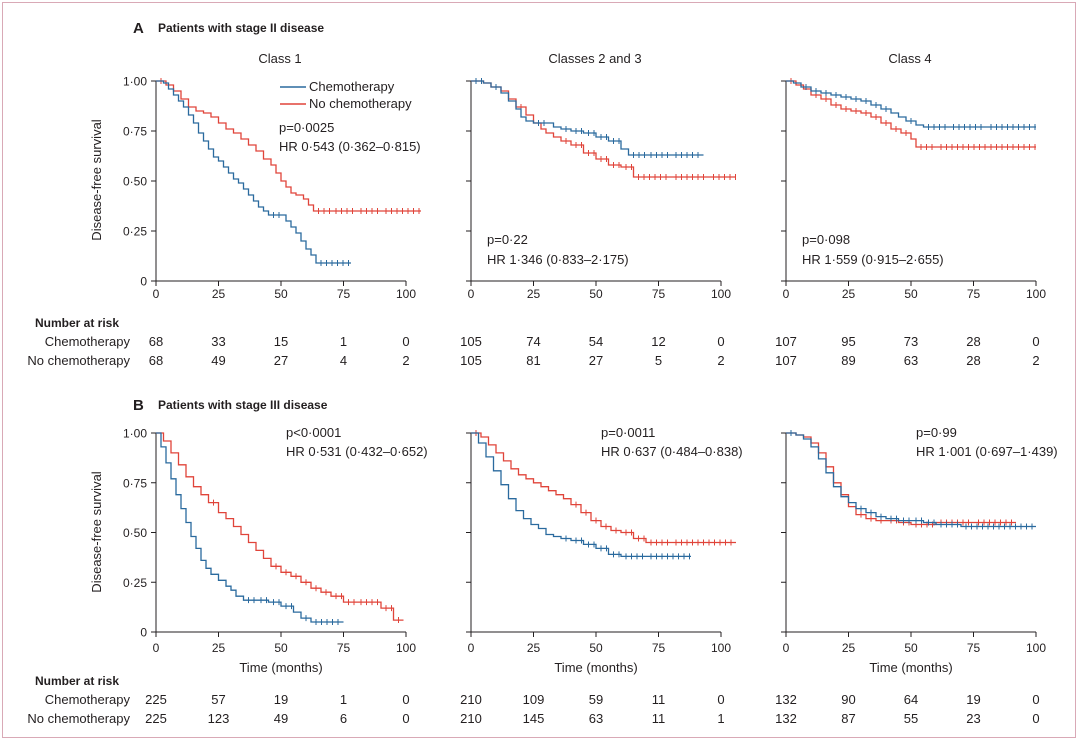 This screenshot has width=1080, height=742. I want to click on p-value-text: p=0·098, so click(826, 239).